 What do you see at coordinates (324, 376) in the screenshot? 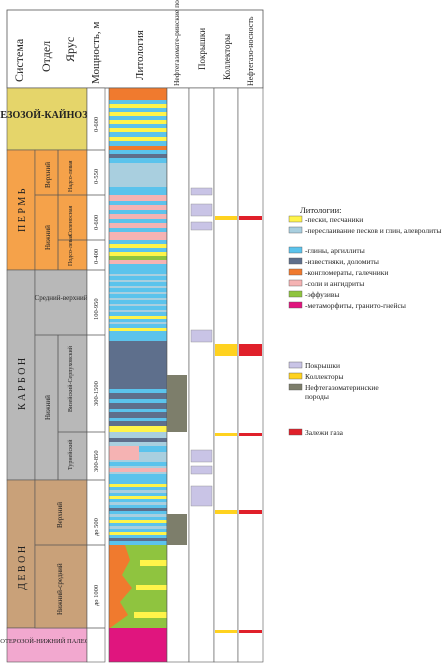
I see `legend-marker-1-label: Коллекторы` at bounding box center [324, 376].